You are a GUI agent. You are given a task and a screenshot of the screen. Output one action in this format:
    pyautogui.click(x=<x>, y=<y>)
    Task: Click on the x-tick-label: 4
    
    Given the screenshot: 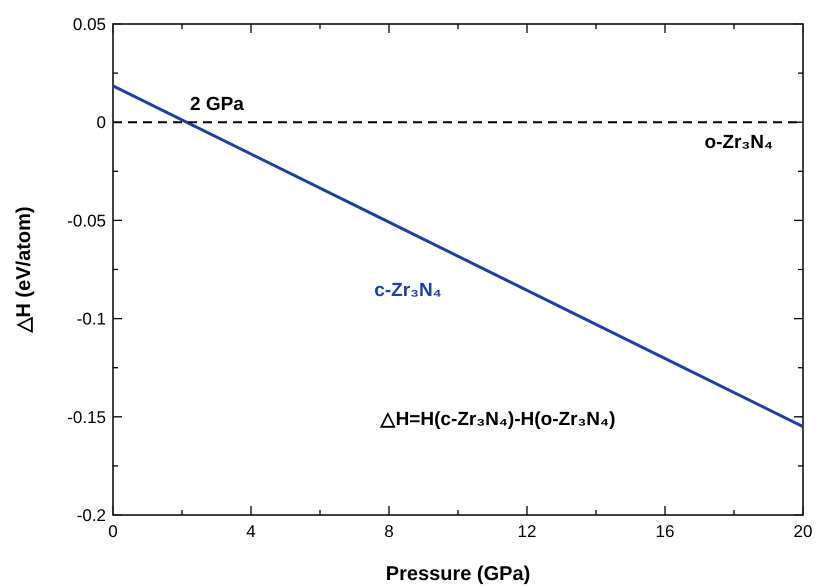 What is the action you would take?
    pyautogui.click(x=251, y=531)
    